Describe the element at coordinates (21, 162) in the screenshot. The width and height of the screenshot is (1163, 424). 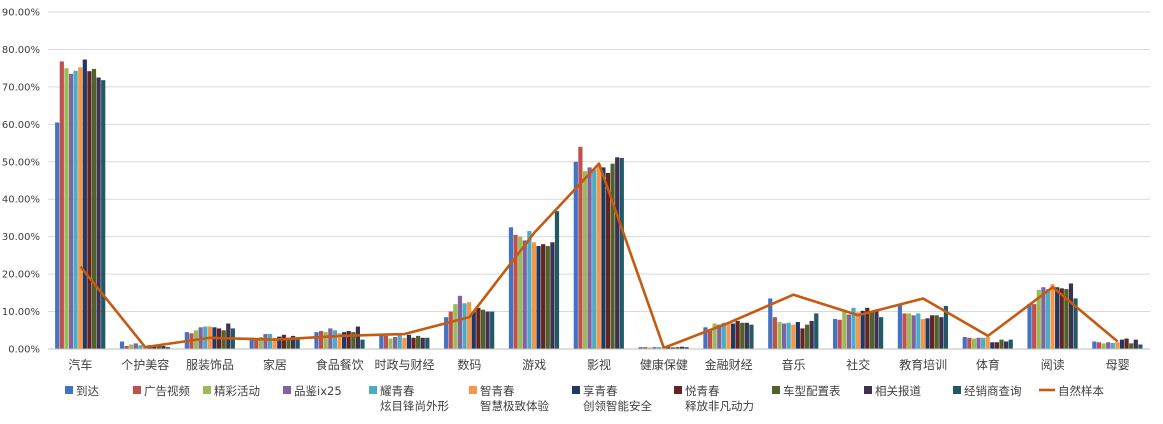
I see `y-tick-label: 50.00%` at that location.